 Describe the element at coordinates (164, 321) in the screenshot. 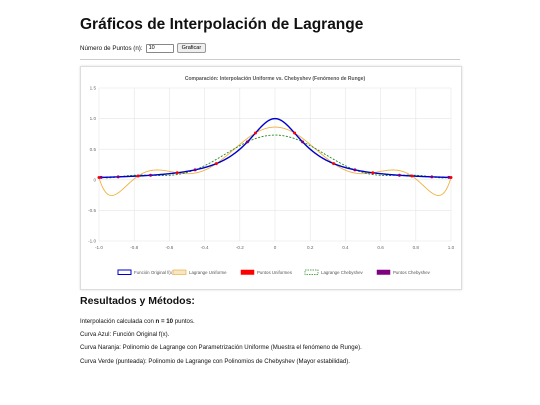

I see `result-n-value: n = 10` at that location.